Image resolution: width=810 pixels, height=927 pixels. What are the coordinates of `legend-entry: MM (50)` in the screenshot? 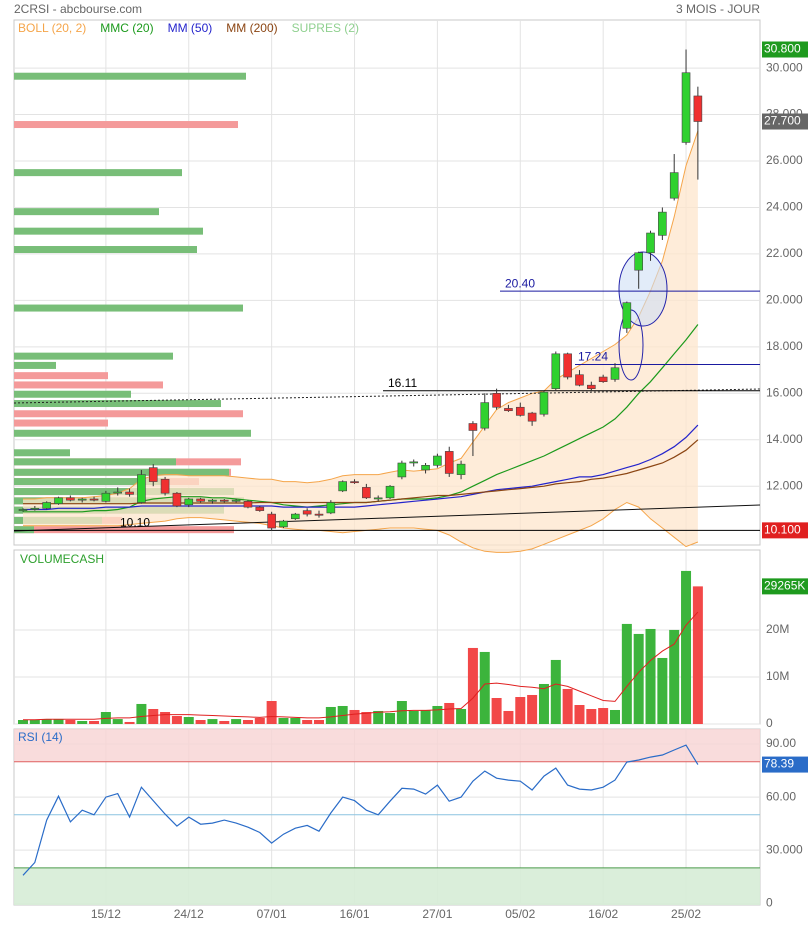 It's located at (190, 28).